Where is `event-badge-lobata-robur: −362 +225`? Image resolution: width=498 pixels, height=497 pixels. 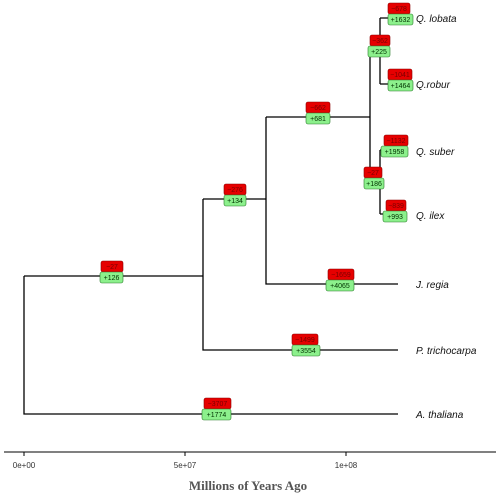 event-badge-lobata-robur: −362 +225 is located at coordinates (379, 46).